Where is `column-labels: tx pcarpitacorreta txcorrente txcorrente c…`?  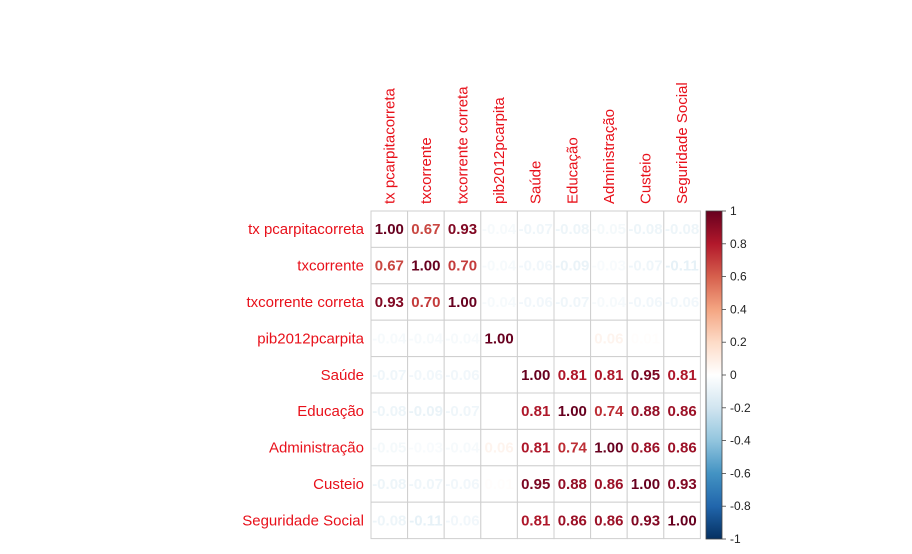
column-labels: tx pcarpitacorreta txcorrente txcorrente c… is located at coordinates (536, 143).